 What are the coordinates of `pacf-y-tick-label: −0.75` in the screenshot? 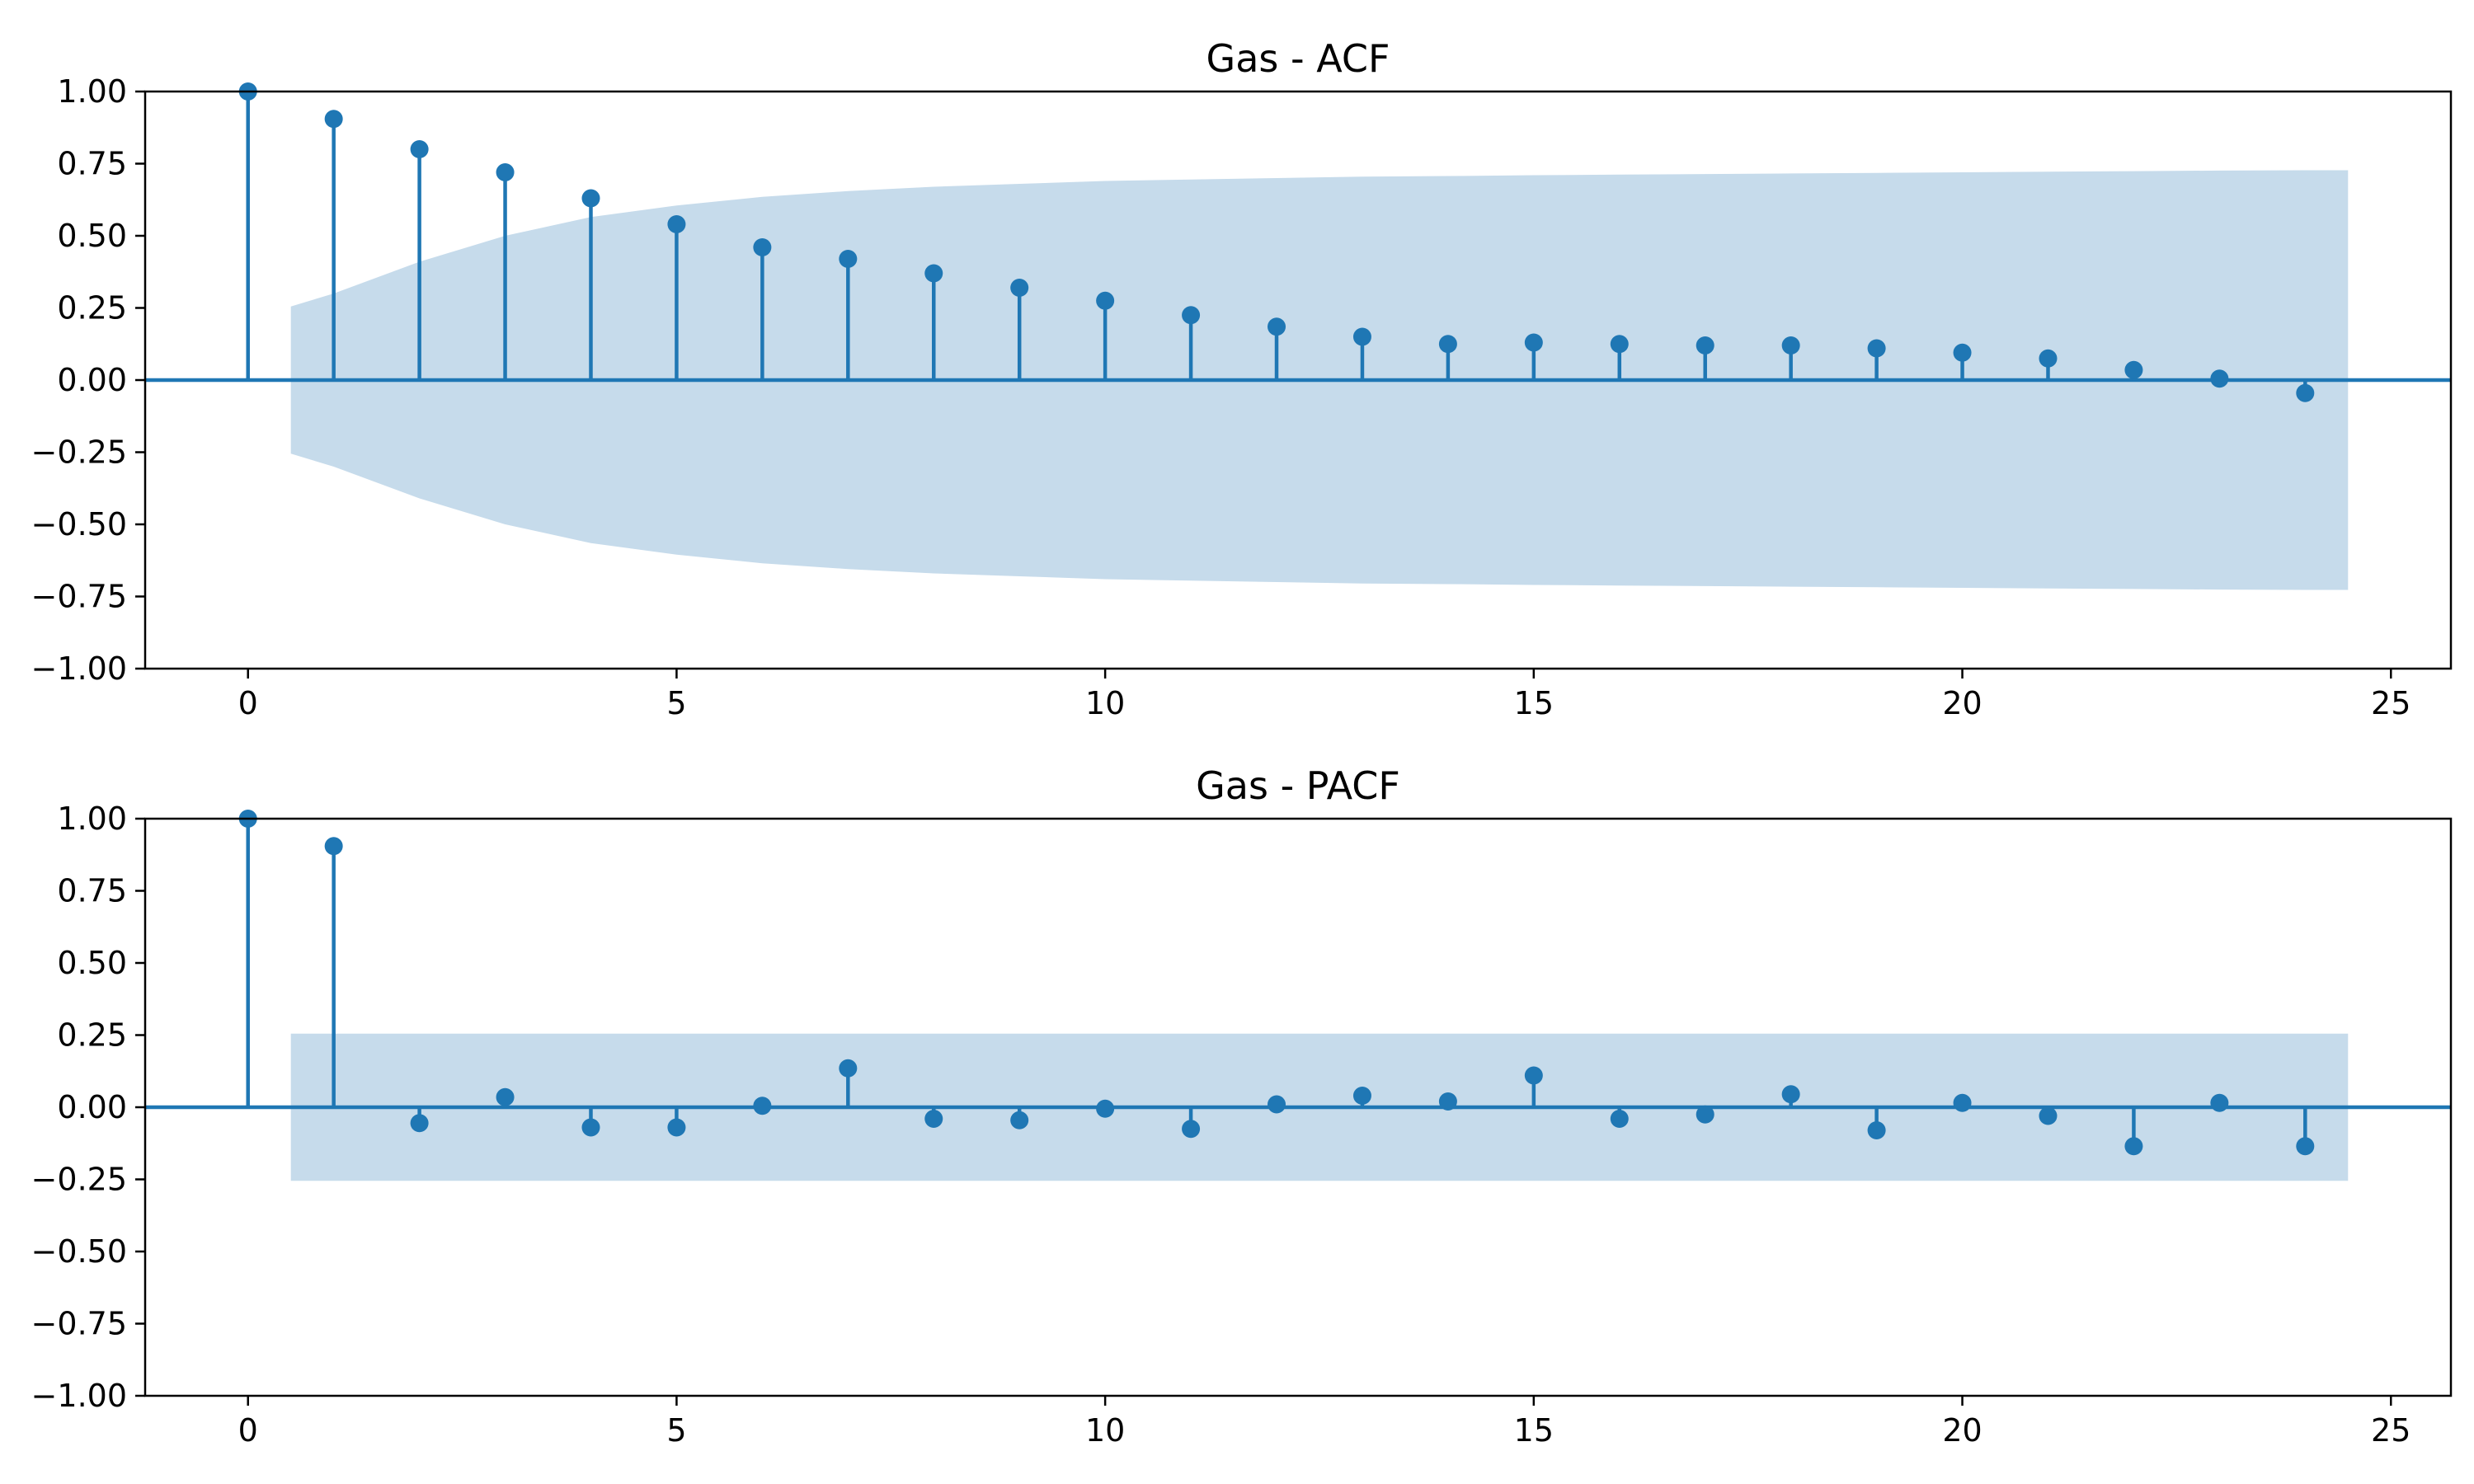 It's located at (79, 1324).